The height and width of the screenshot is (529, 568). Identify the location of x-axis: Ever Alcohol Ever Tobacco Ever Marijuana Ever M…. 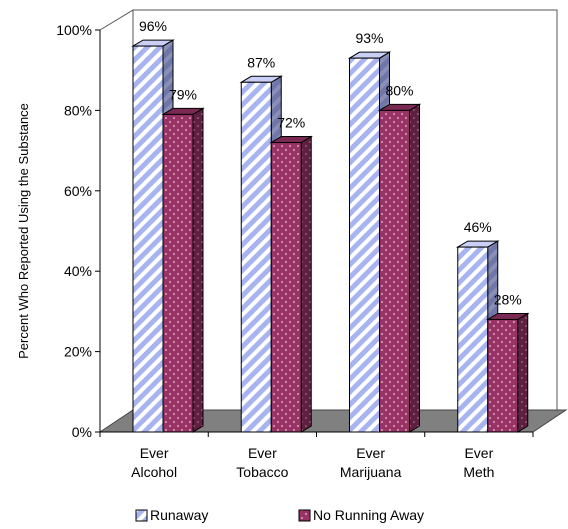
(316, 456).